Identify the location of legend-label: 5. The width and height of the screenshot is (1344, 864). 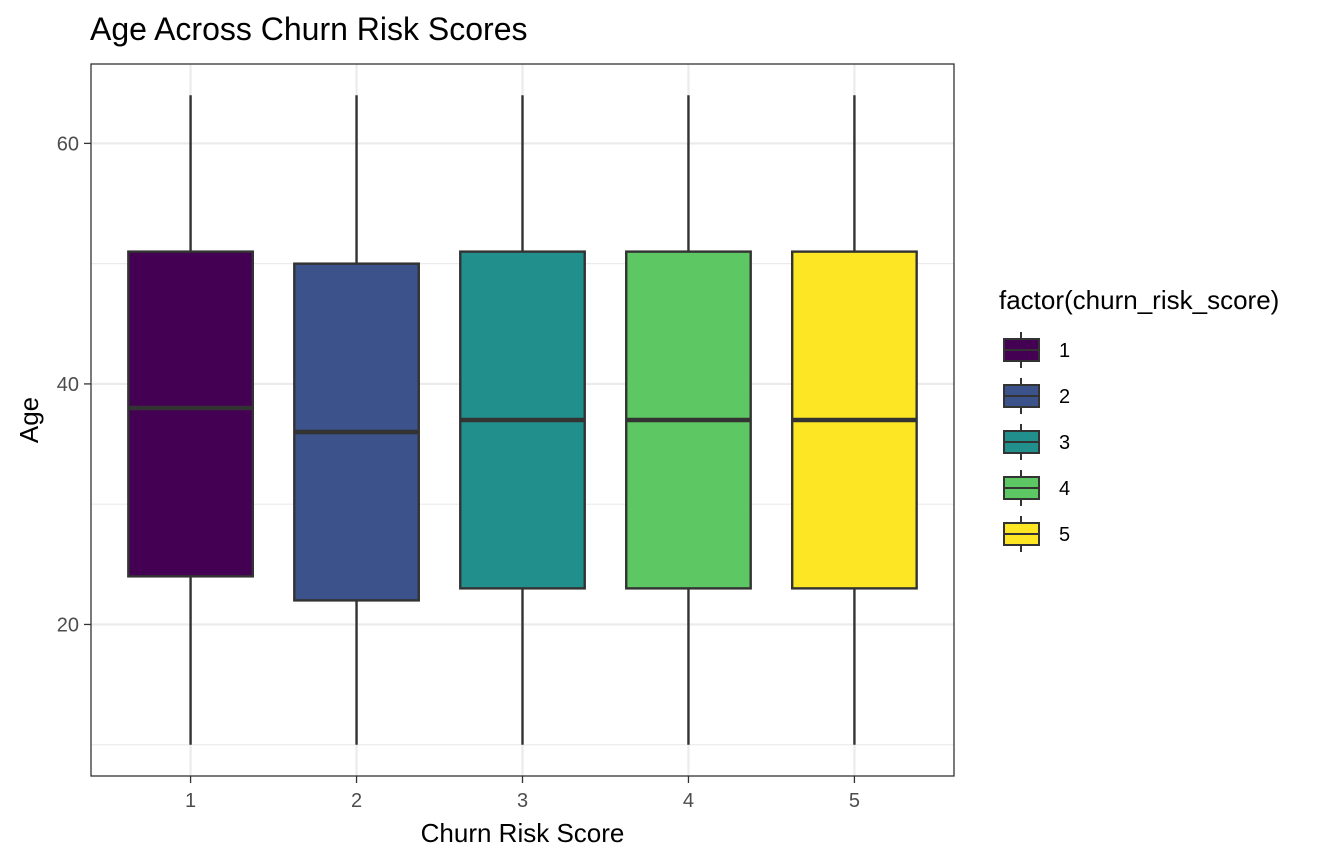
(1064, 535).